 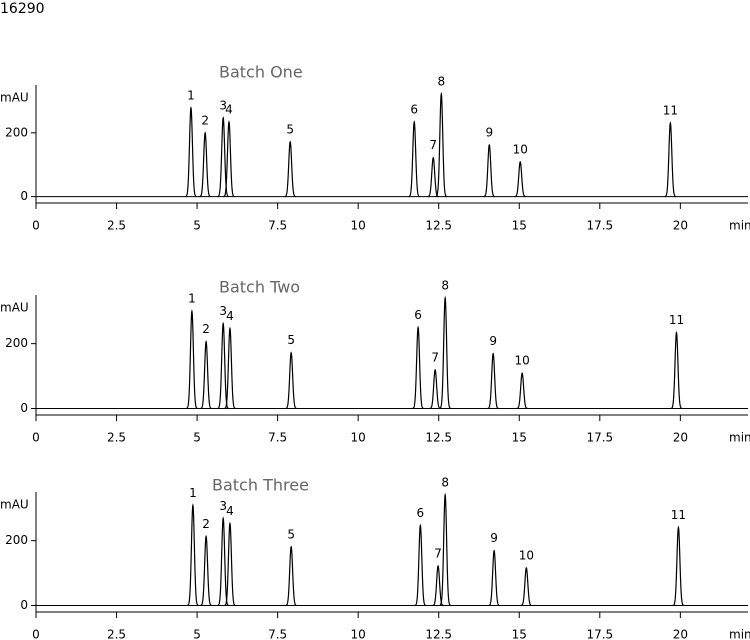 I want to click on page-header: 16290, so click(x=22, y=9).